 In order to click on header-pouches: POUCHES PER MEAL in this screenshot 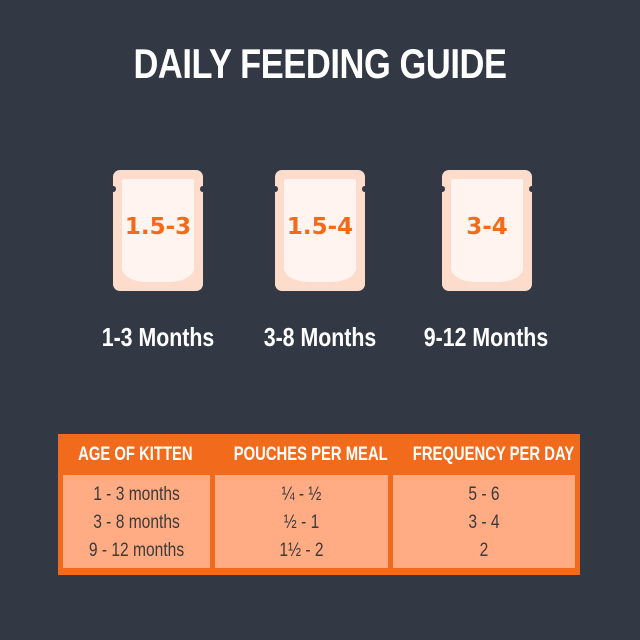, I will do `click(310, 454)`.